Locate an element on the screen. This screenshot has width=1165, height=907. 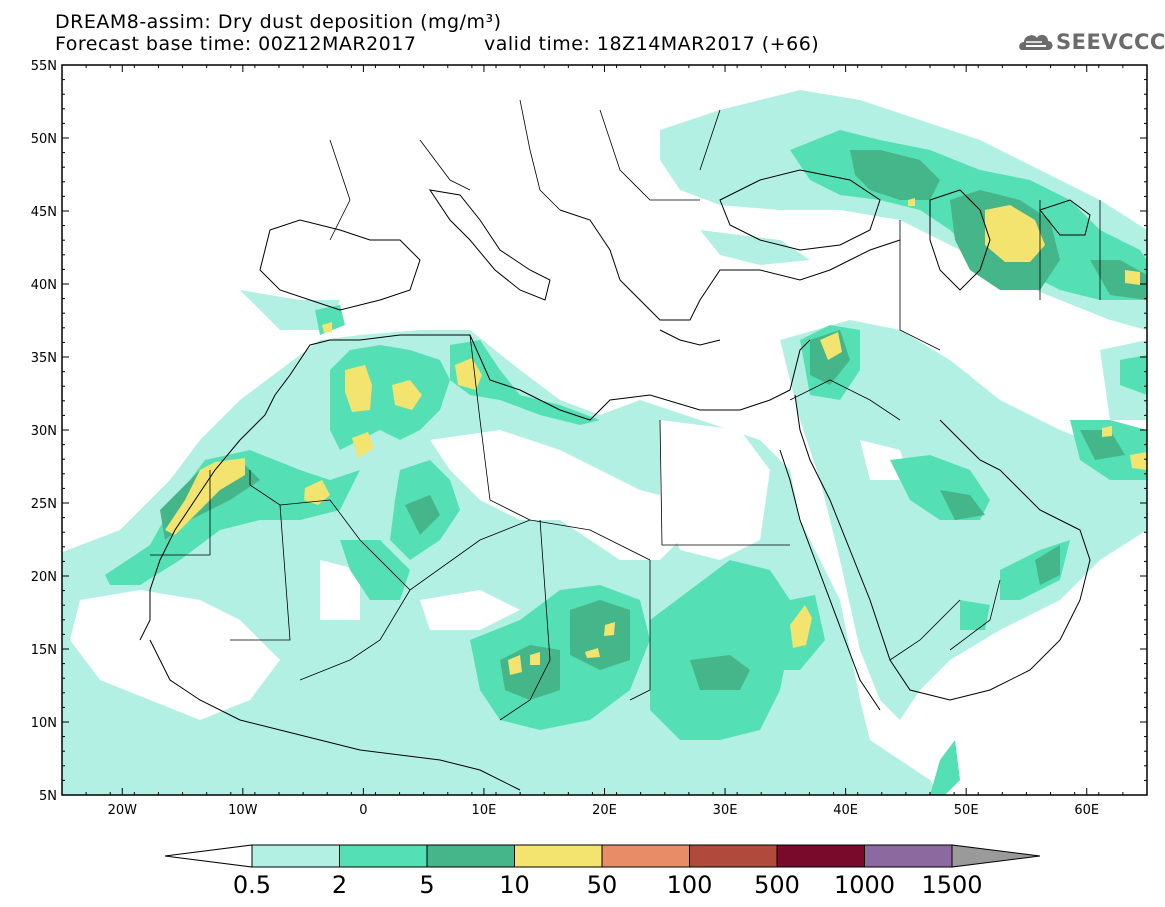
cloud-icon is located at coordinates (1036, 42).